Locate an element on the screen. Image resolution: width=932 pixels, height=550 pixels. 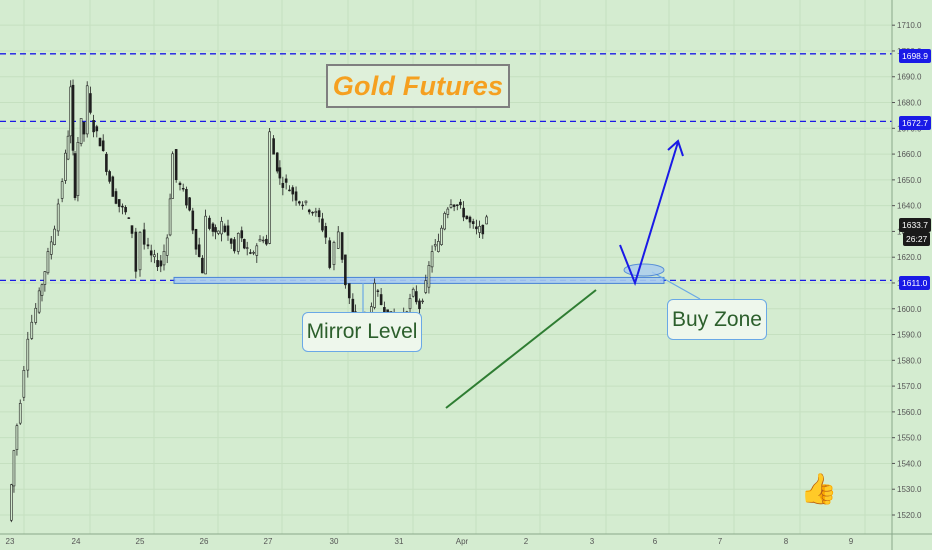
buy-zone-pointer is located at coordinates (676, 285).